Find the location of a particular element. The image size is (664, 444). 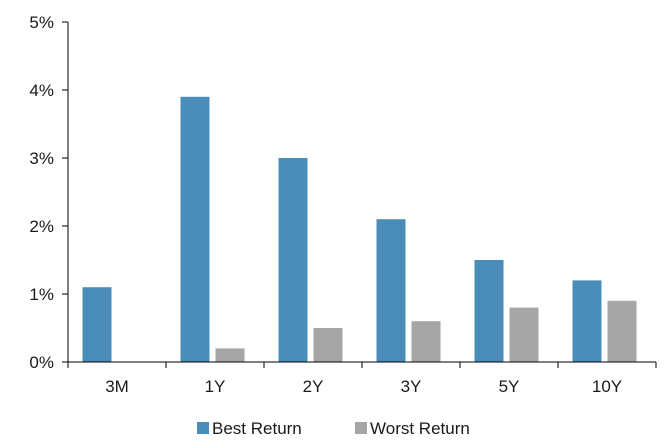

legend-label-worst-return: Worst Return is located at coordinates (420, 428).